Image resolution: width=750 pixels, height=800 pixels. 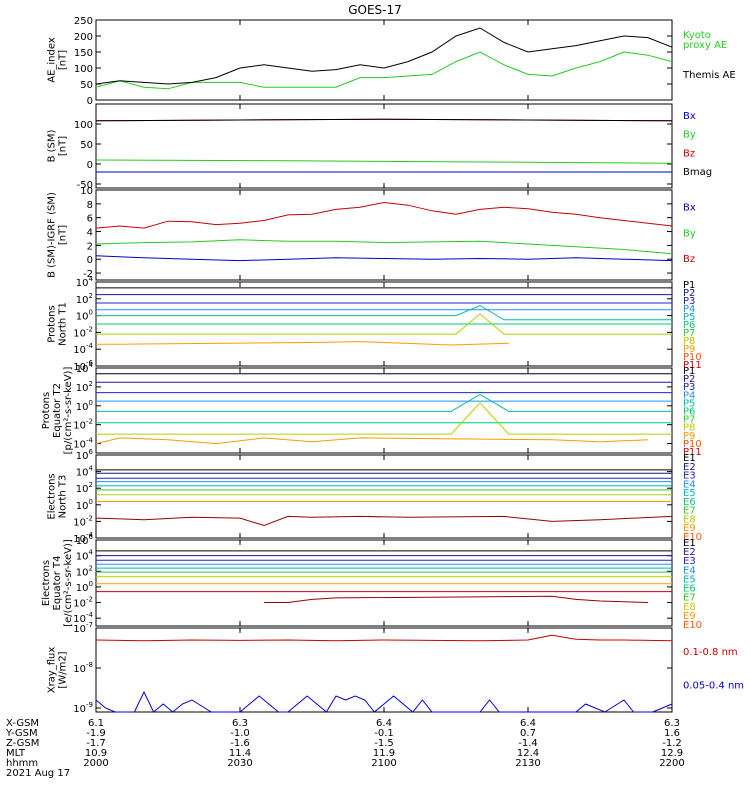 What do you see at coordinates (689, 458) in the screenshot?
I see `legend-item: E1` at bounding box center [689, 458].